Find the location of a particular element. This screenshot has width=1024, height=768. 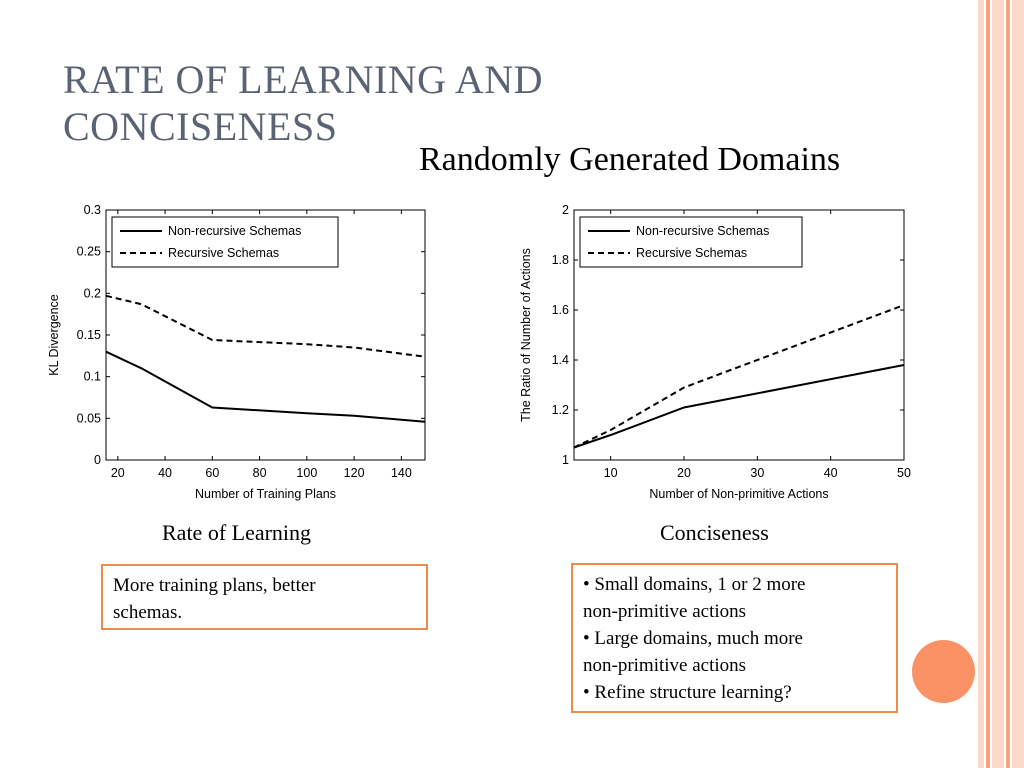

caption-conciseness: Conciseness is located at coordinates (714, 532).